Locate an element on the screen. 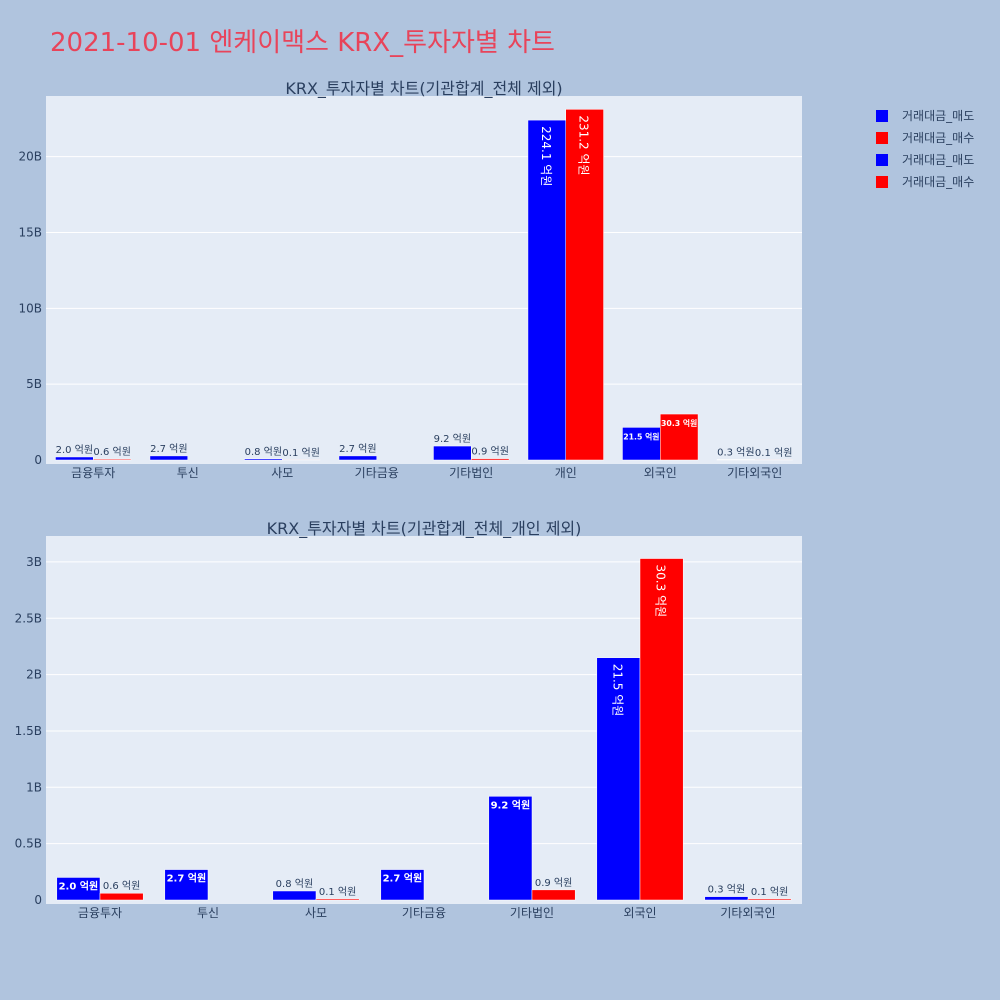 The height and width of the screenshot is (1000, 1000). data-label: 224.1 억원 is located at coordinates (546, 156).